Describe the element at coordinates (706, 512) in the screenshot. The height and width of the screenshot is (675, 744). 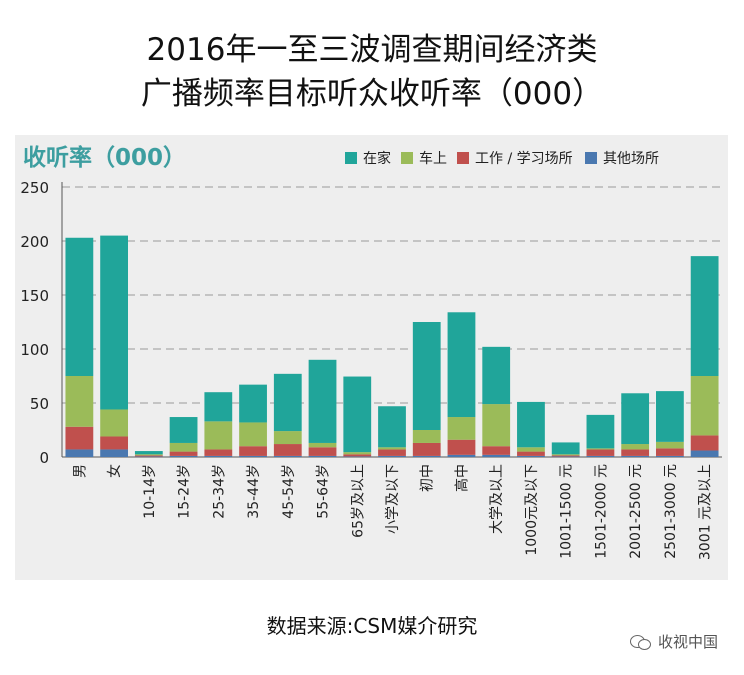
I see `x-tick-label: 3001 元及以上` at that location.